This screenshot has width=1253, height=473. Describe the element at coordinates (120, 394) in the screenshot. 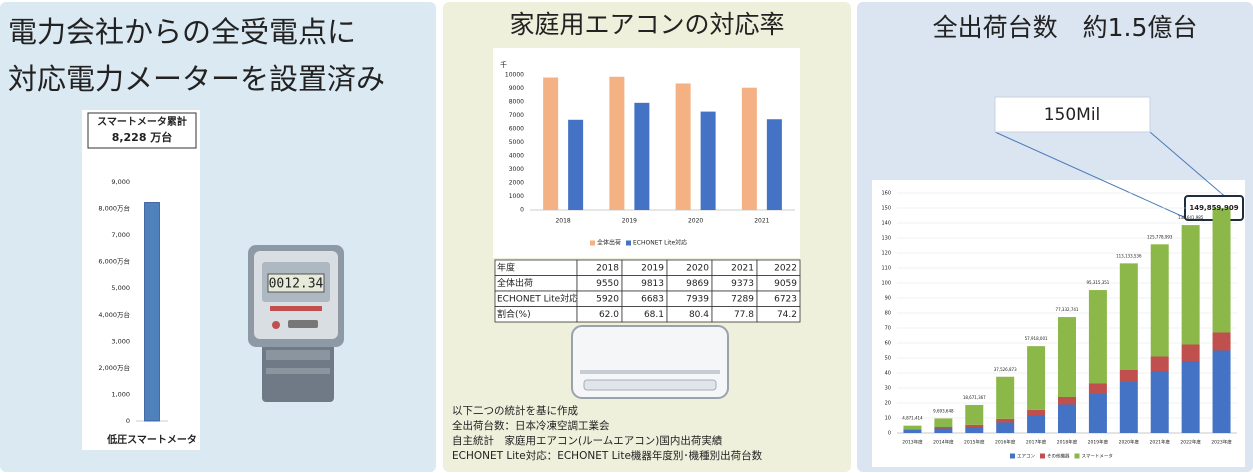

I see `y-tick-label: 1,000` at that location.